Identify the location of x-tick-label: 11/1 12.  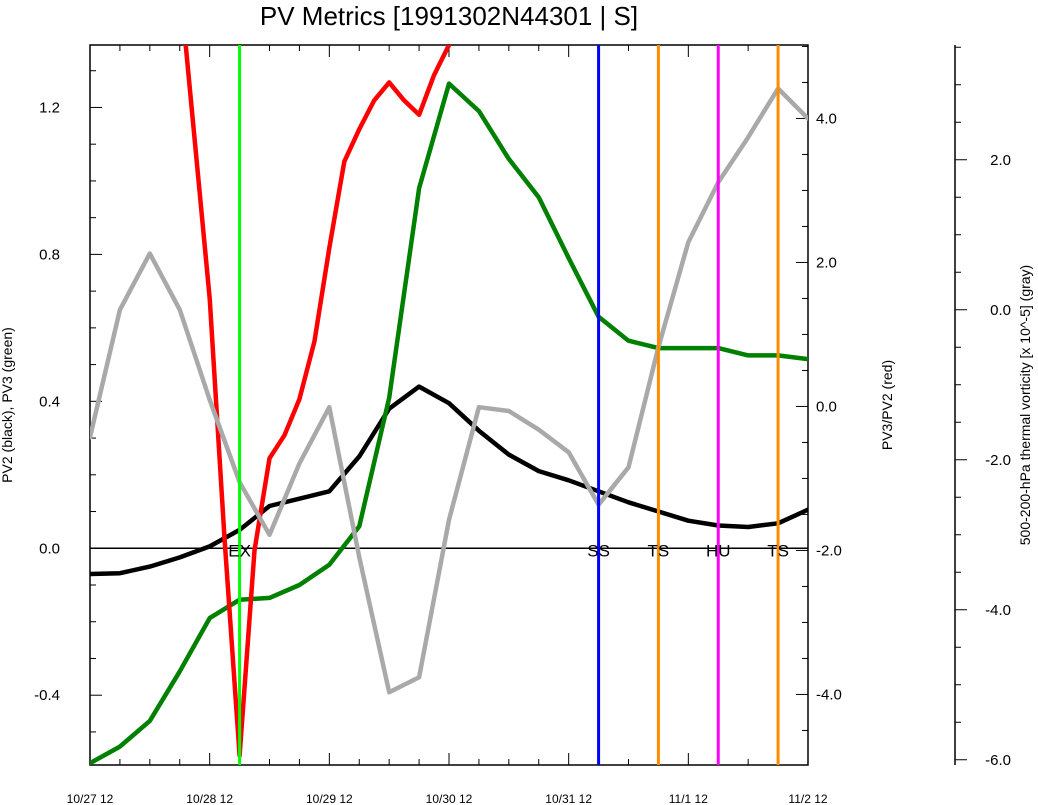
(688, 798).